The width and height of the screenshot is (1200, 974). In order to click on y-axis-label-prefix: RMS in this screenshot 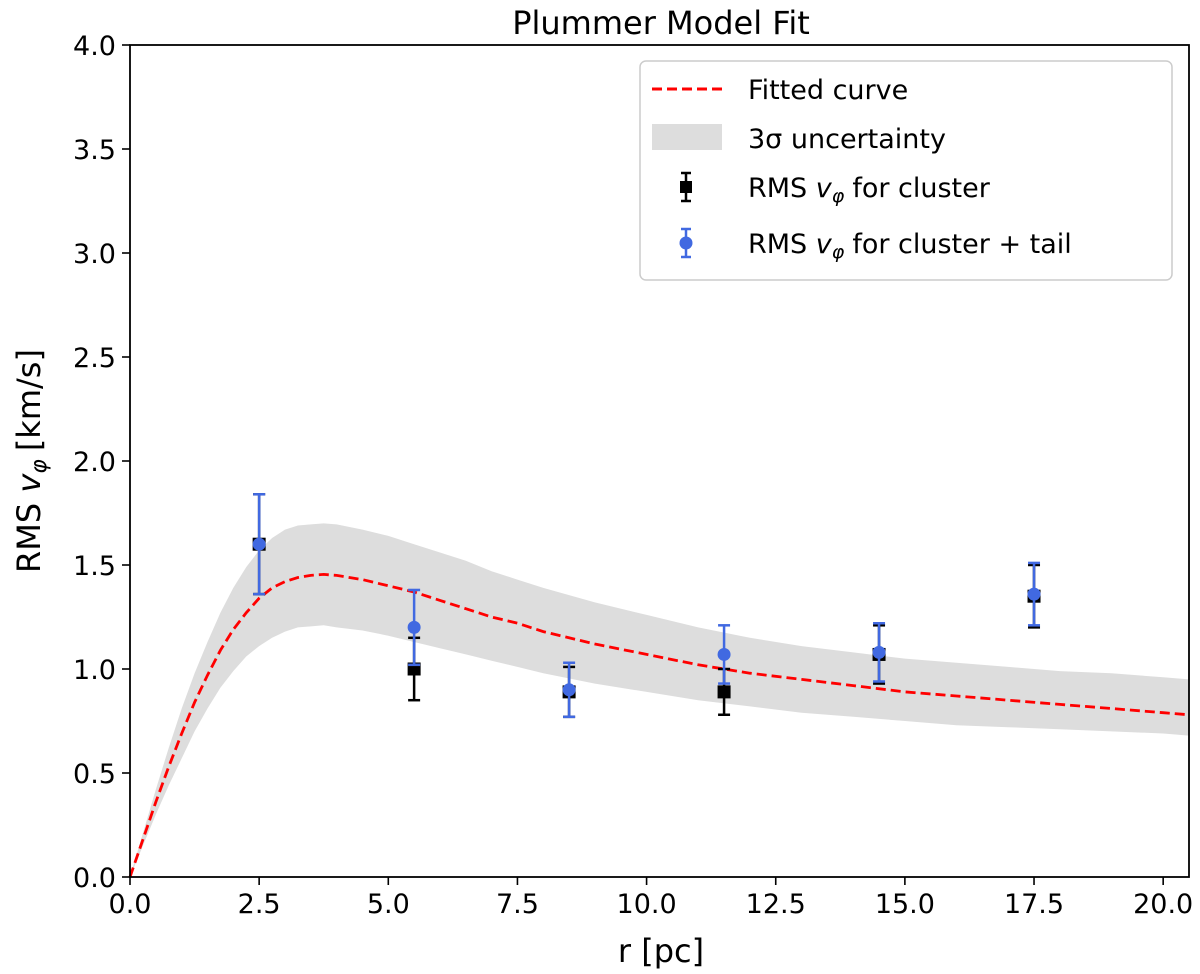, I will do `click(29, 538)`.